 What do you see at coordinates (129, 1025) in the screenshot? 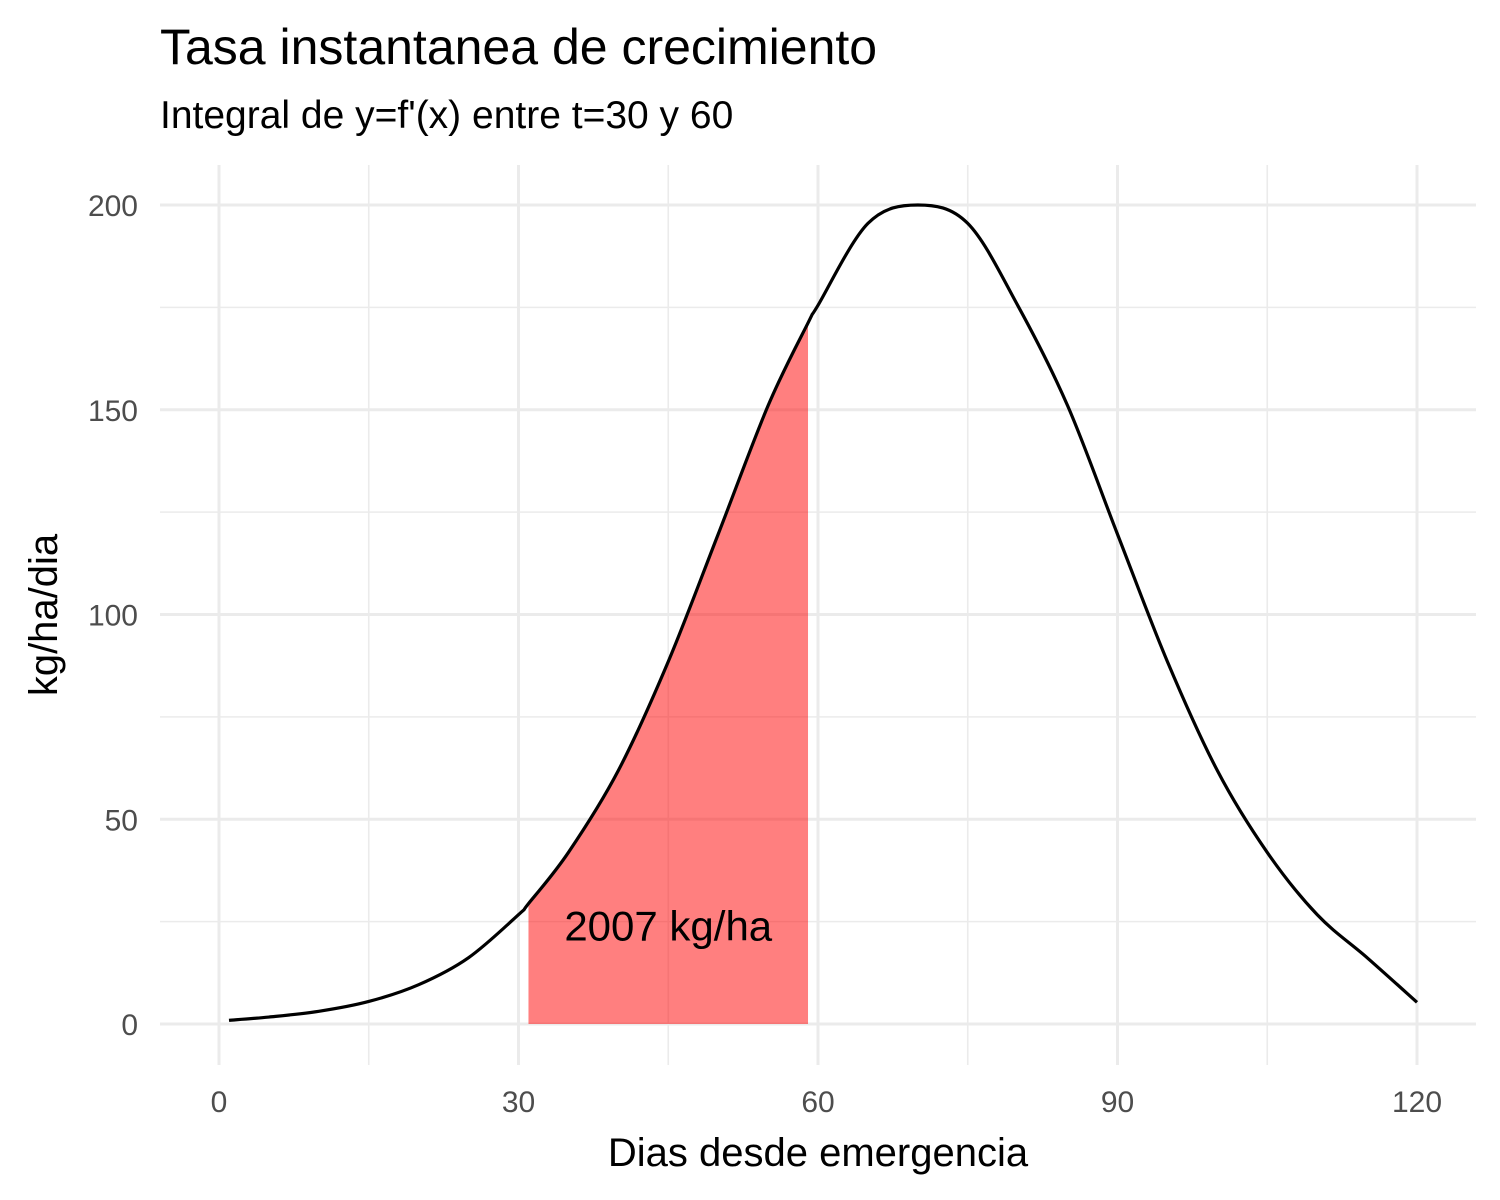
I see `y-tick-label: 0` at bounding box center [129, 1025].